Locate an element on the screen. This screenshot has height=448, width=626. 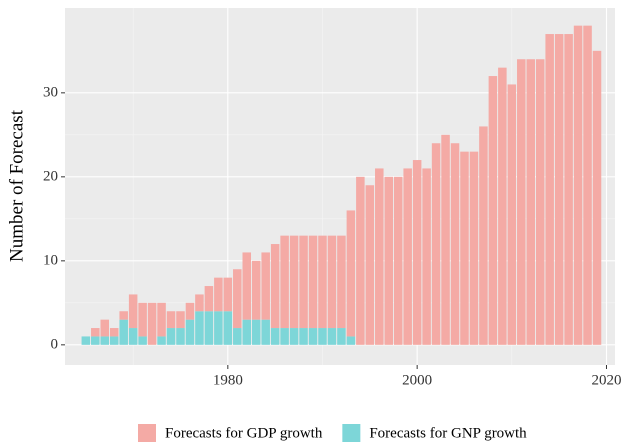
x-tick-label: 1980 is located at coordinates (228, 380).